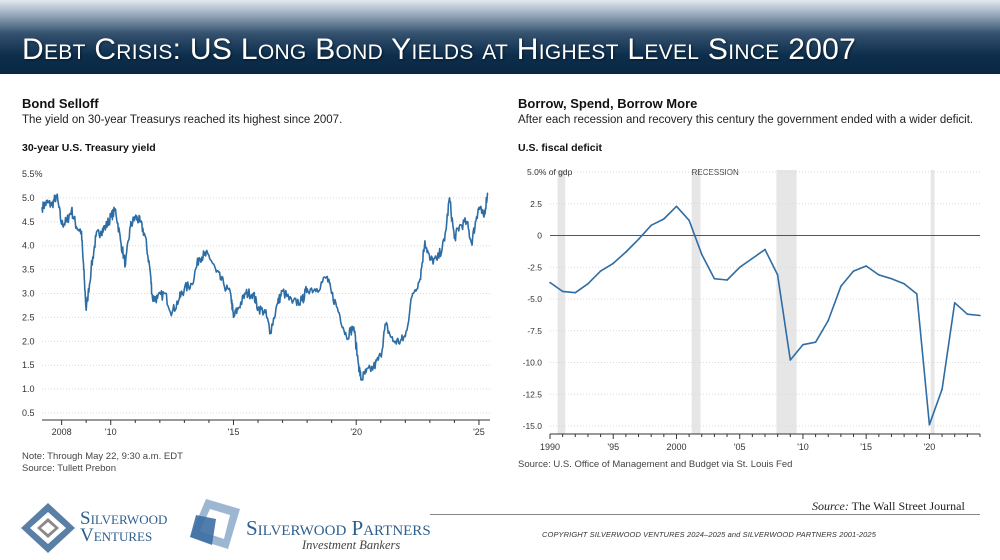 This screenshot has height=560, width=1000. Describe the element at coordinates (111, 432) in the screenshot. I see `x-tick-label: '10` at that location.